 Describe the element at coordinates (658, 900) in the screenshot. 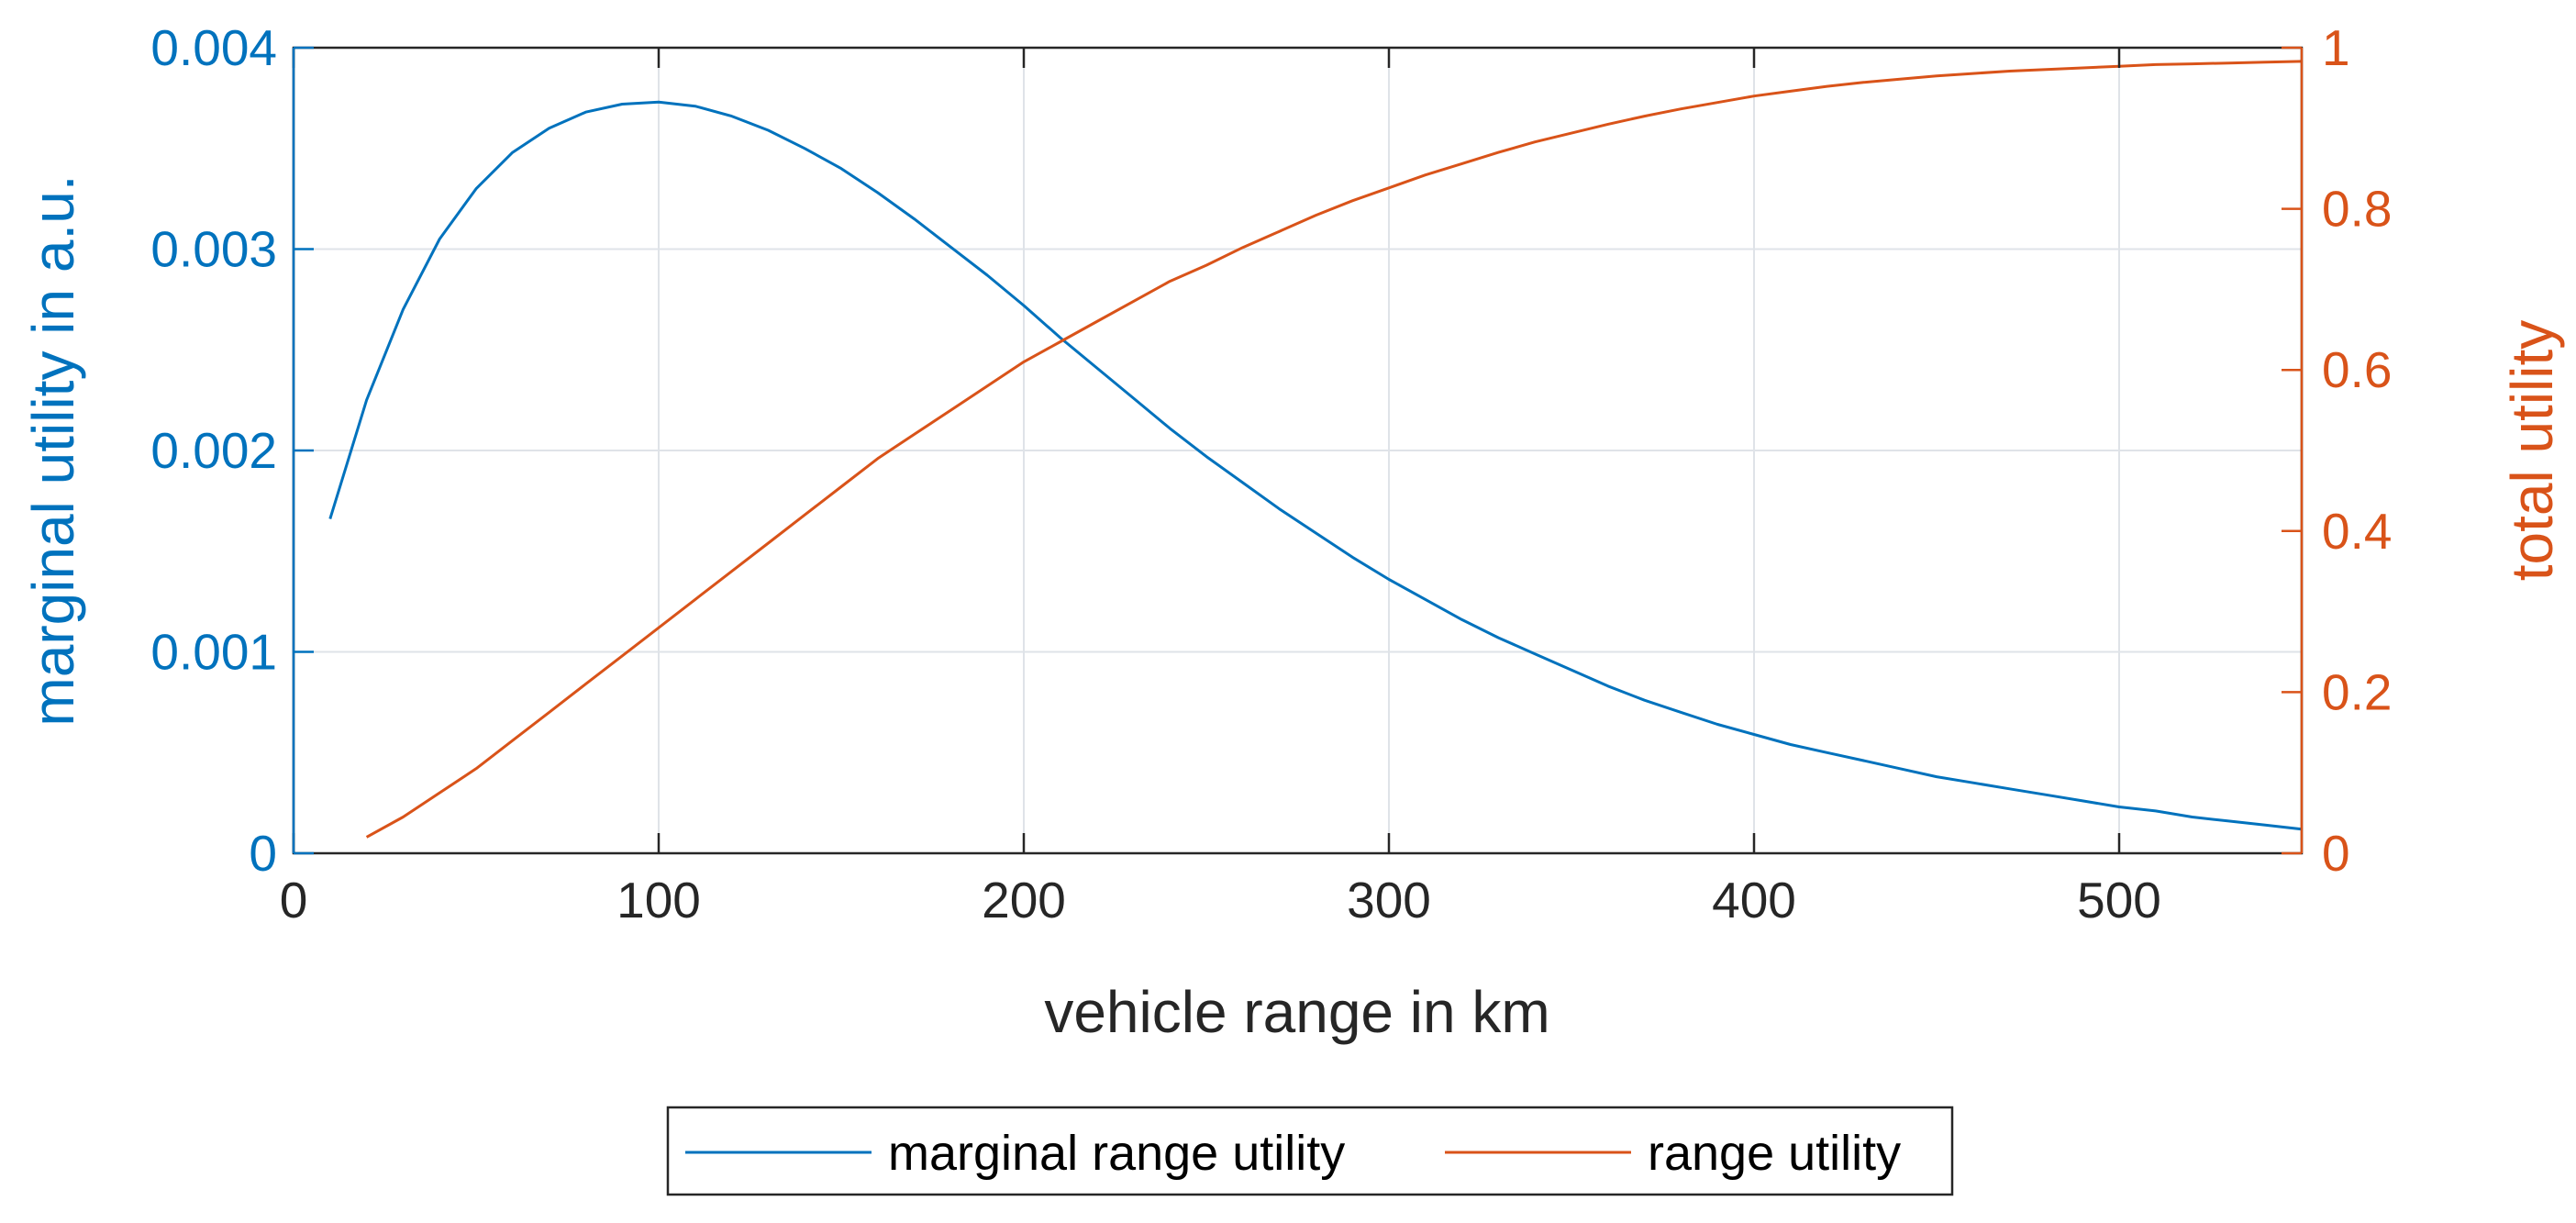

I see `x-tick-label: 100` at that location.